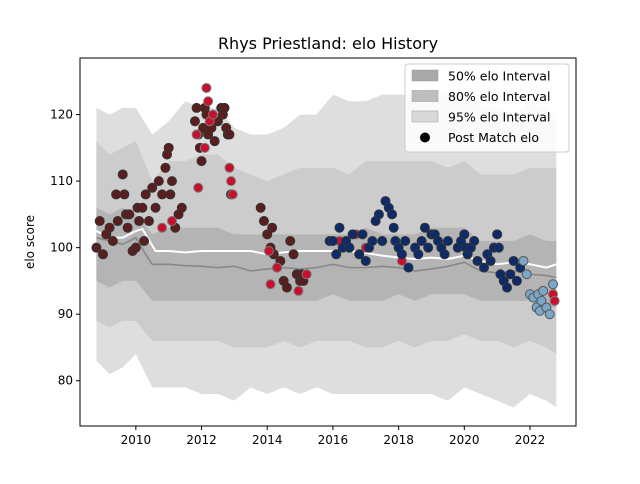 The height and width of the screenshot is (484, 640). I want to click on x-tick-label: 2022, so click(530, 440).